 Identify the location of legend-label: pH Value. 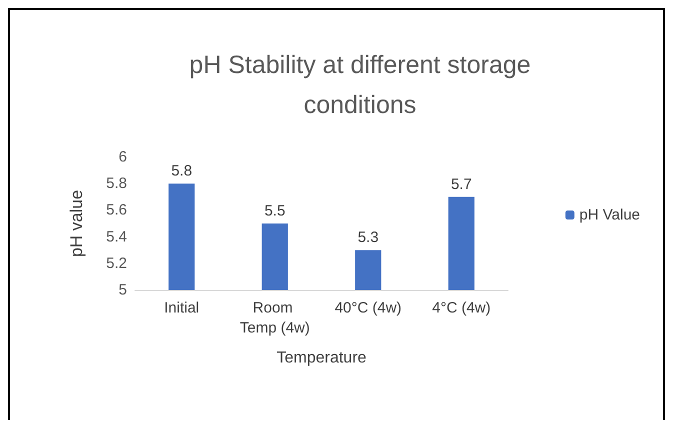
(609, 215).